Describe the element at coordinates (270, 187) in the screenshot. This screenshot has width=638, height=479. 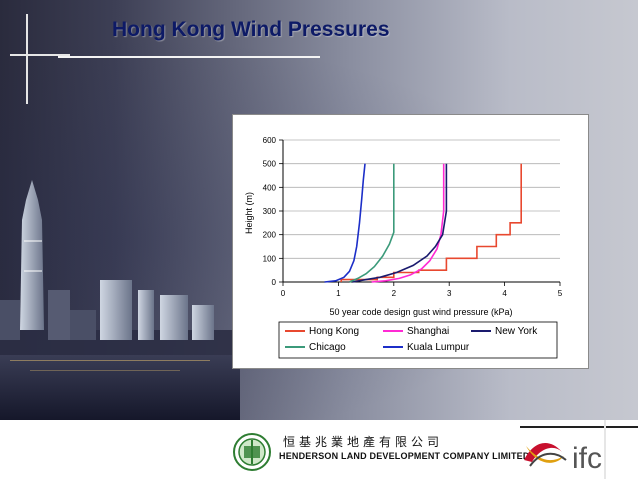
I see `y-tick-label: 400` at that location.